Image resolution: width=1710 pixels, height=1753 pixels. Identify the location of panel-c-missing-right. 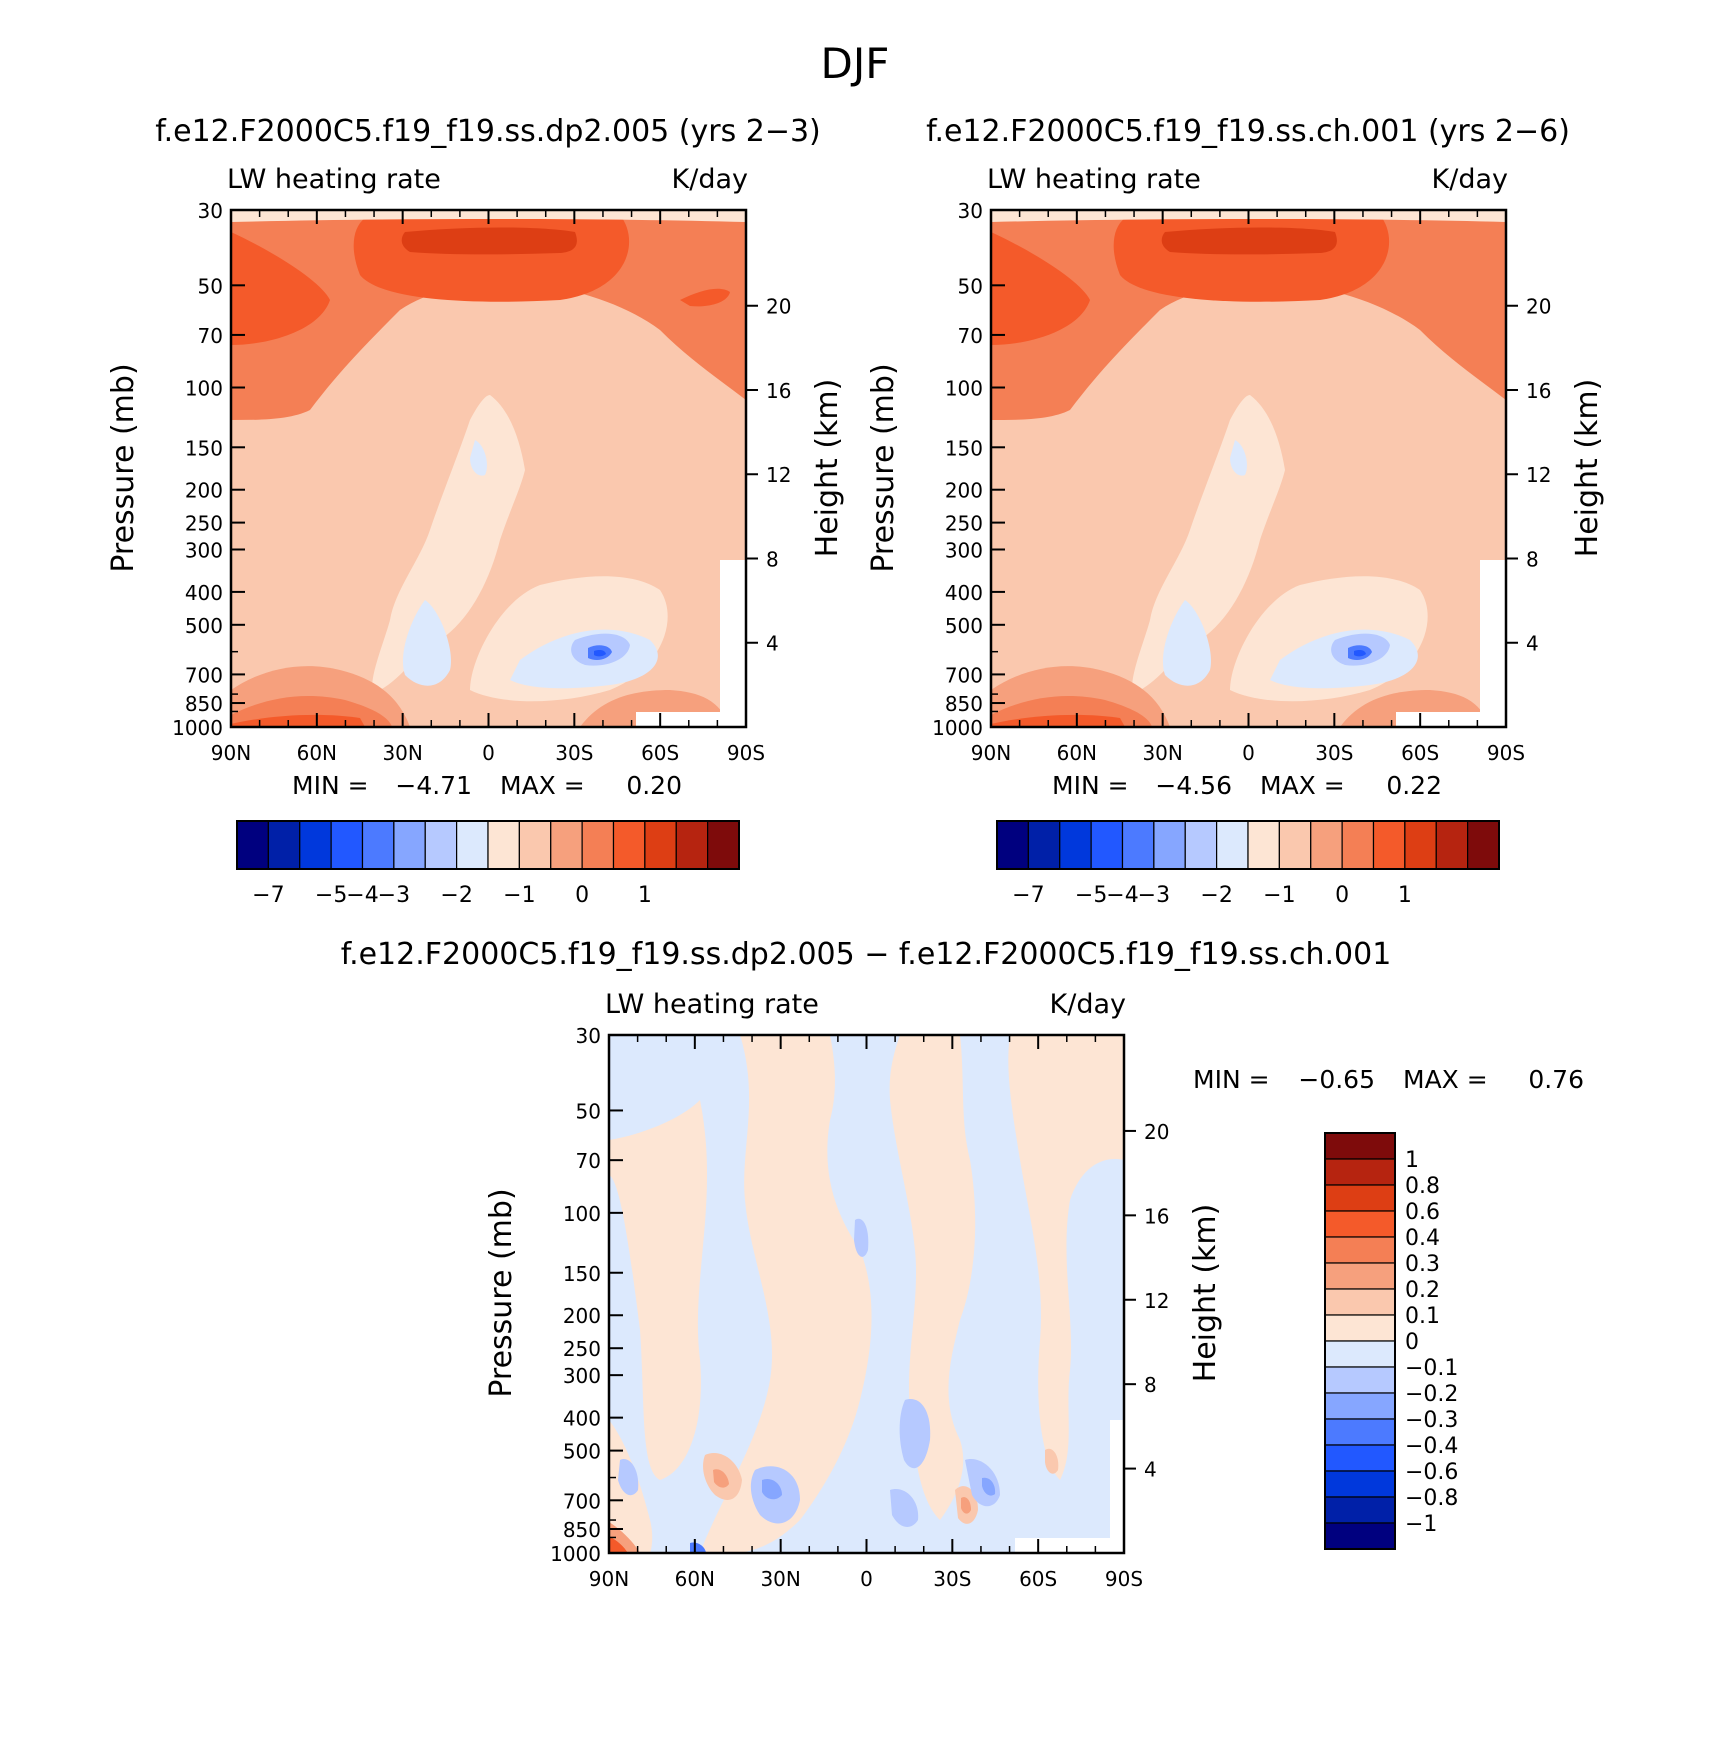
(1117, 1486).